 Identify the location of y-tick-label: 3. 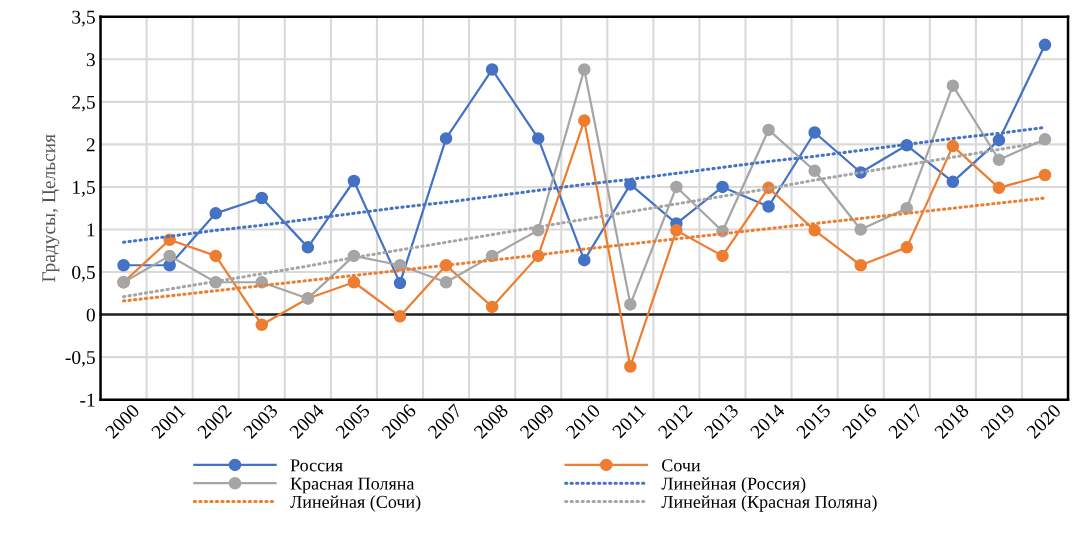
(90, 60).